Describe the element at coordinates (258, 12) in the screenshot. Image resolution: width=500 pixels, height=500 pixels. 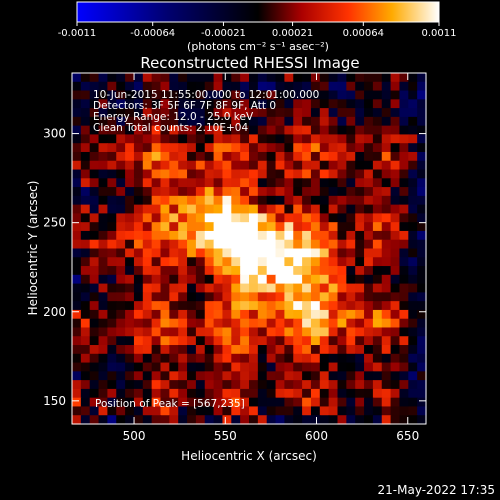
I see `colorbar` at that location.